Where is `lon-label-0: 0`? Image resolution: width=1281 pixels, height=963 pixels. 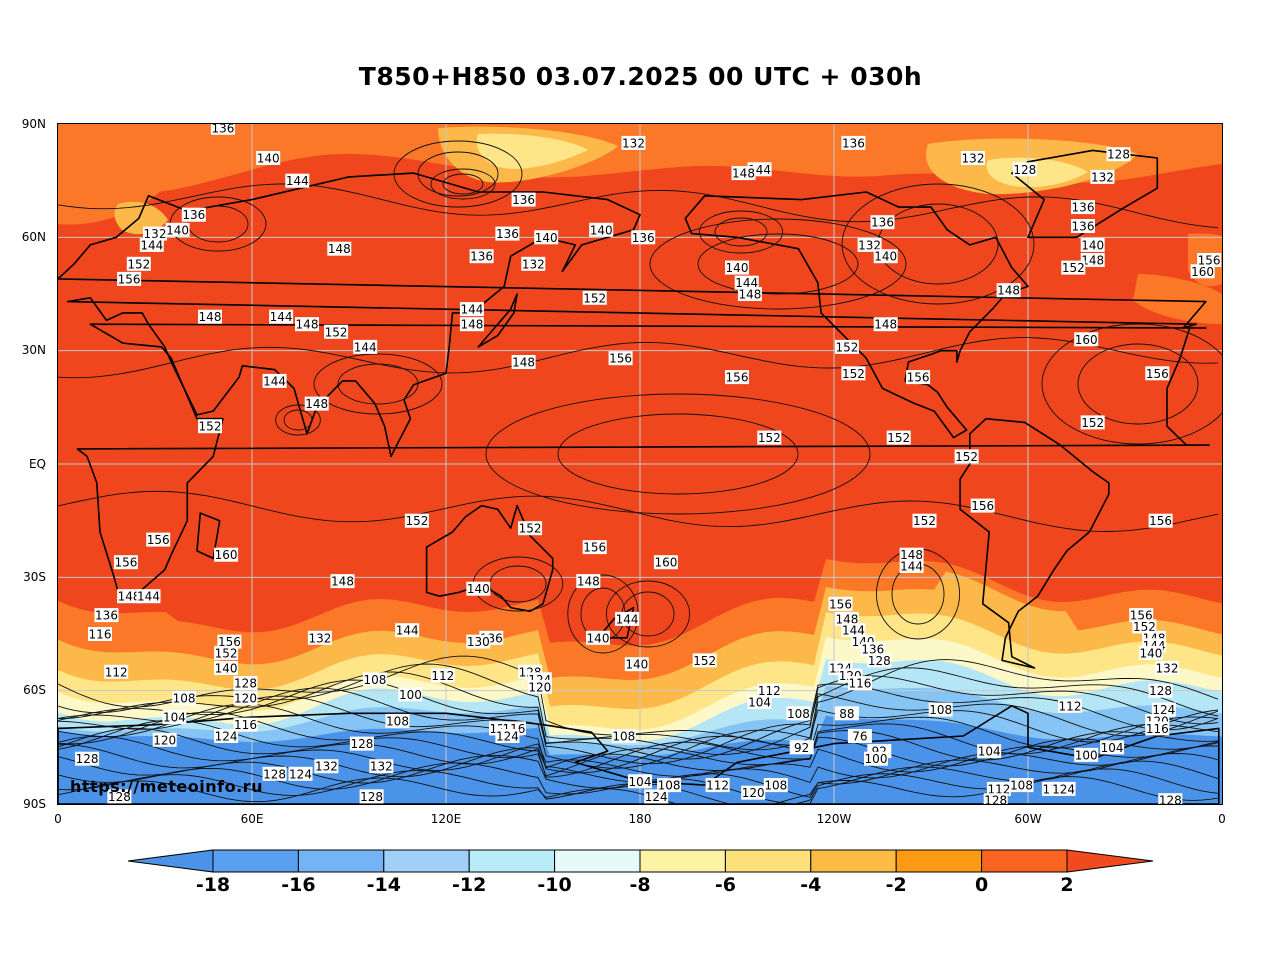 lon-label-0: 0 is located at coordinates (58, 819).